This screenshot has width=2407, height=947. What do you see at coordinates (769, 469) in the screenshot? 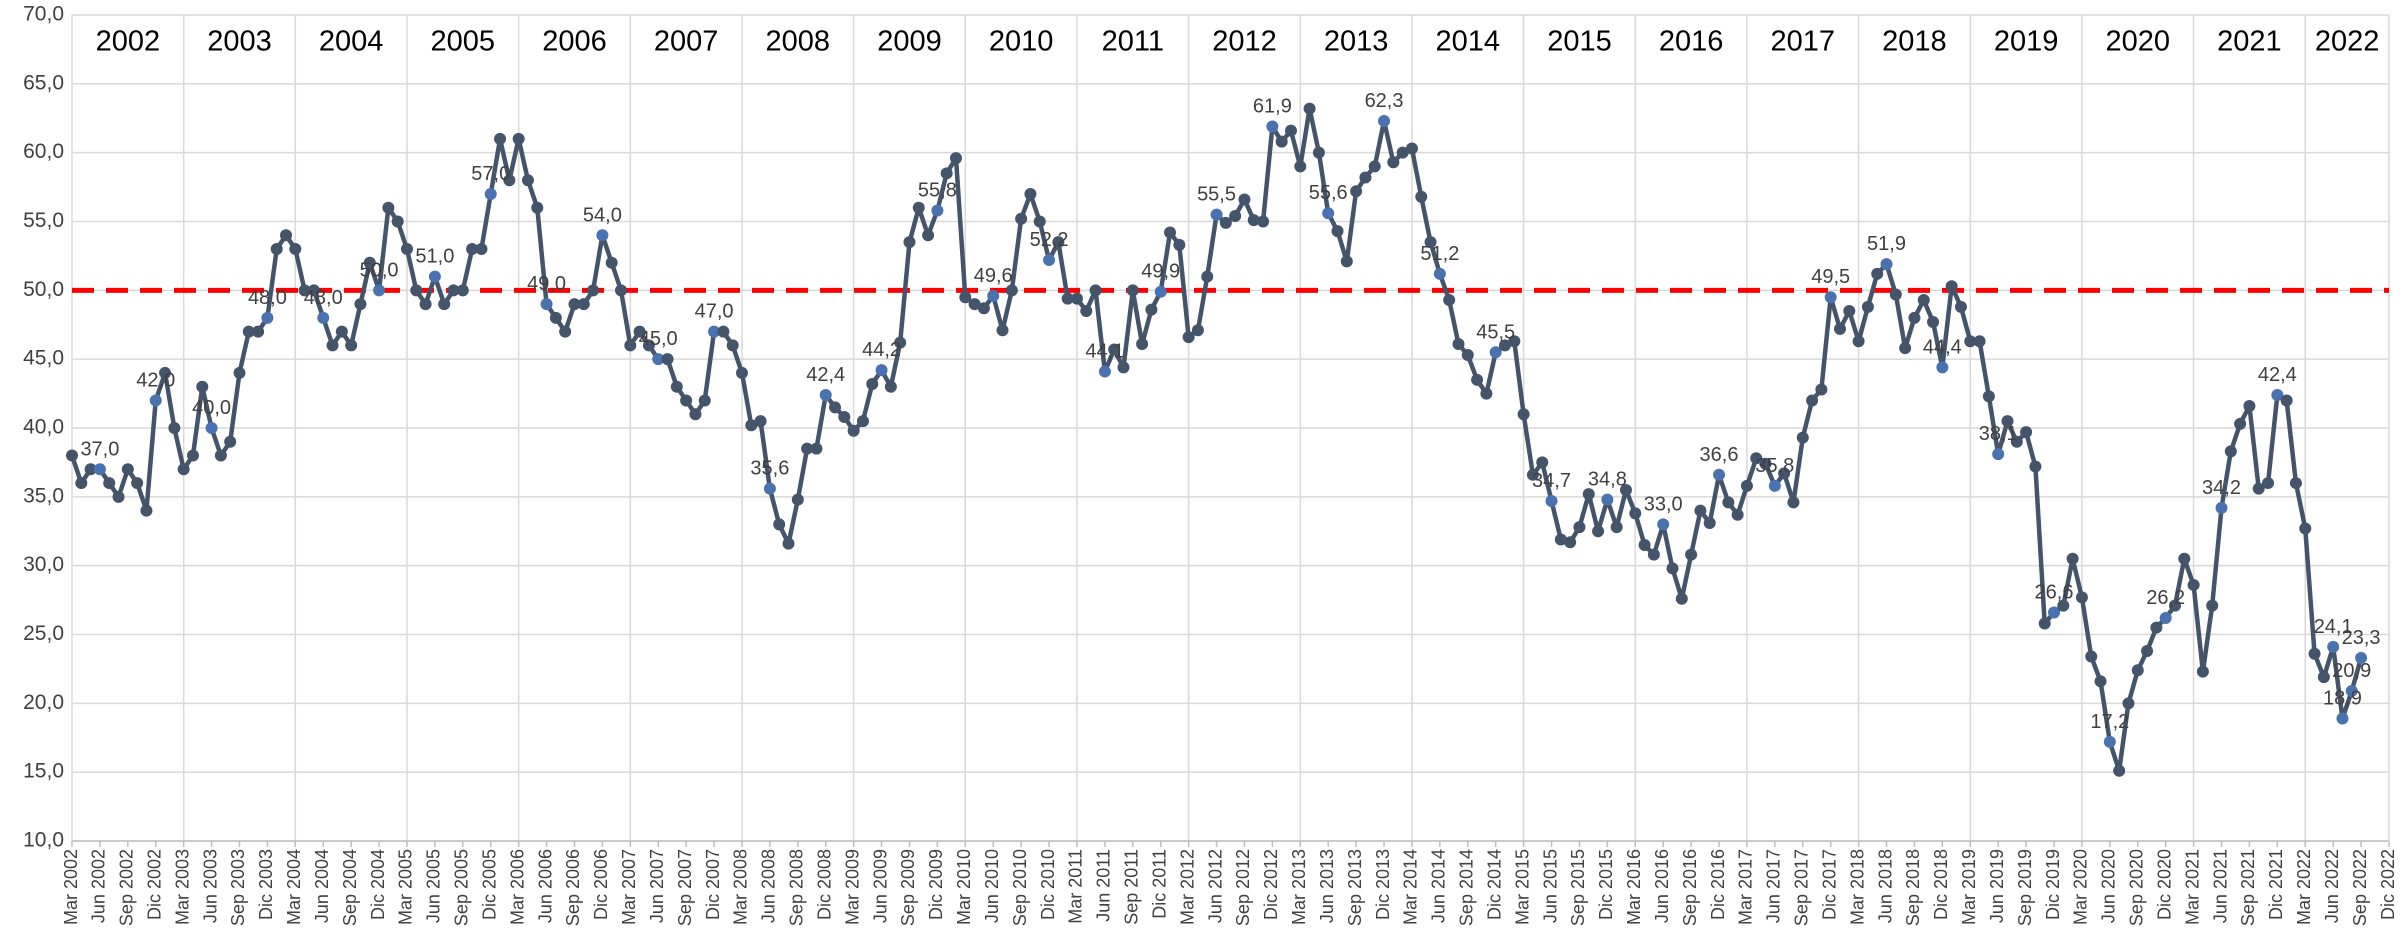
I see `data-label: 35,6` at bounding box center [769, 469].